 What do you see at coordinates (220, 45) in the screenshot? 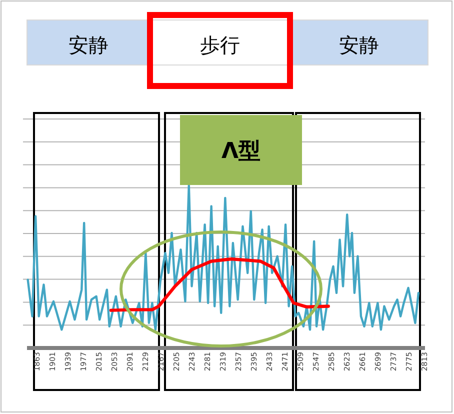
I see `text: 歩行` at bounding box center [220, 45].